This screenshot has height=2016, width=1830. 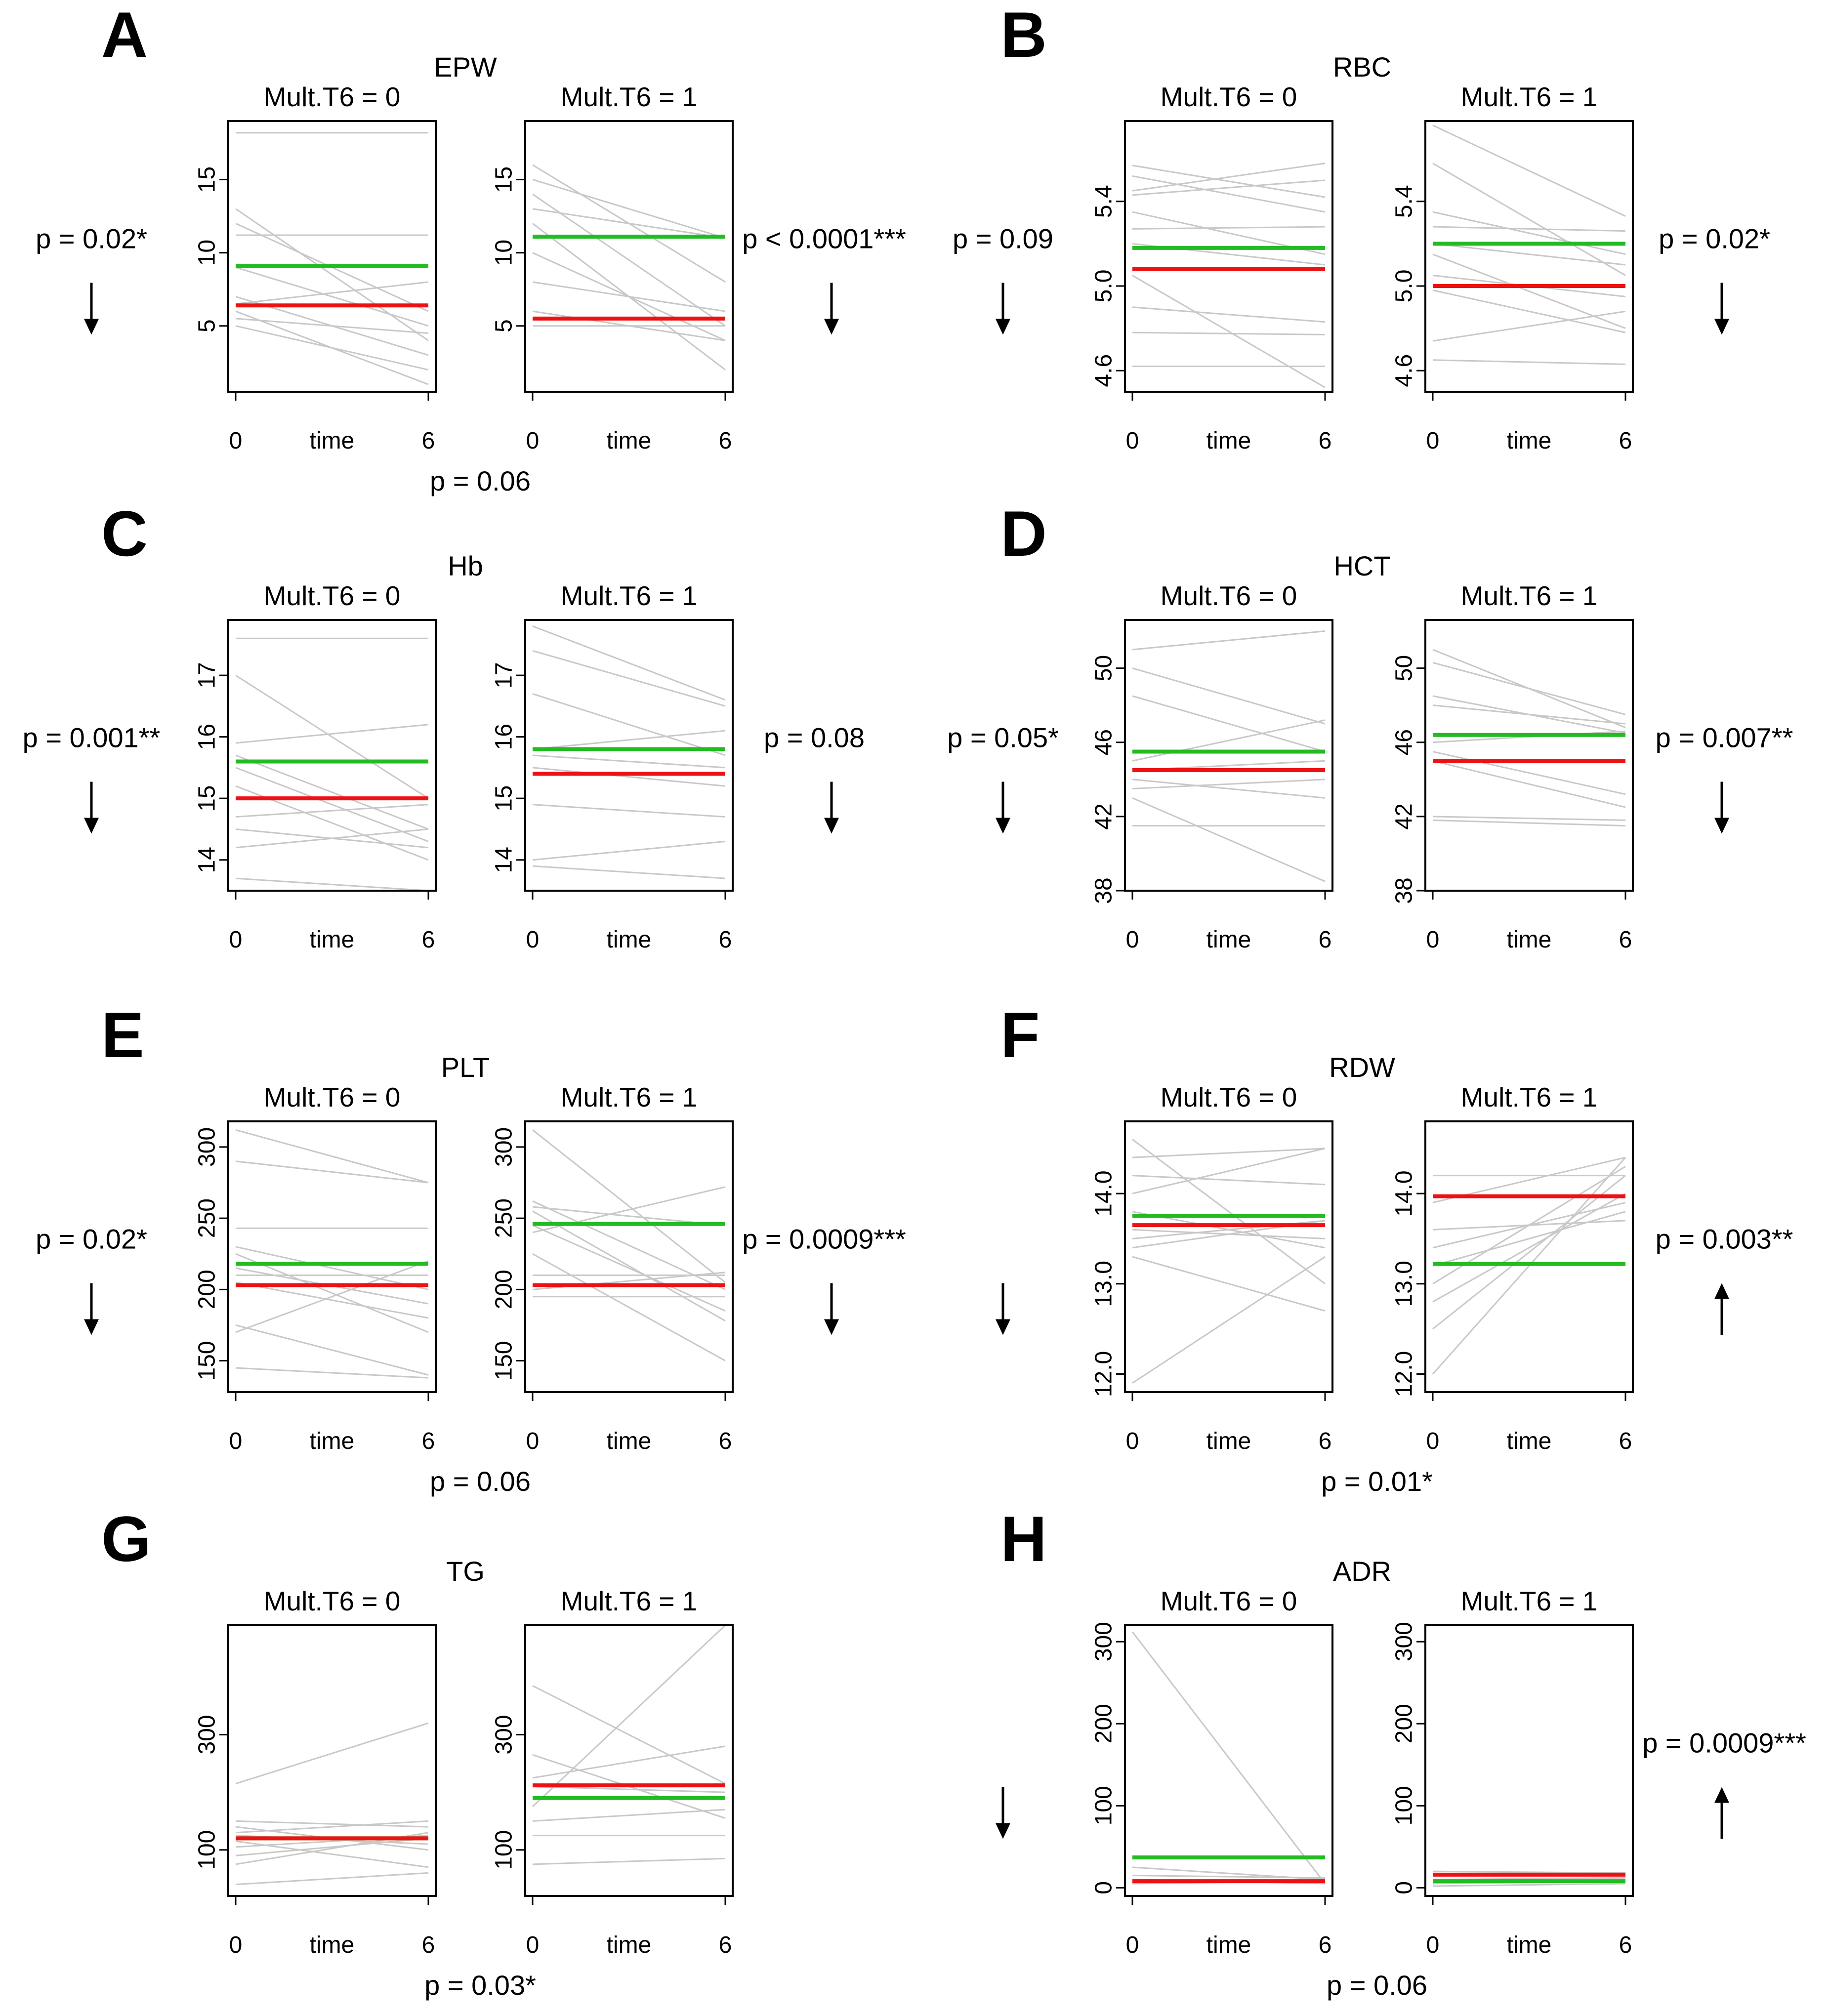 What do you see at coordinates (465, 66) in the screenshot?
I see `variable-title: EPW` at bounding box center [465, 66].